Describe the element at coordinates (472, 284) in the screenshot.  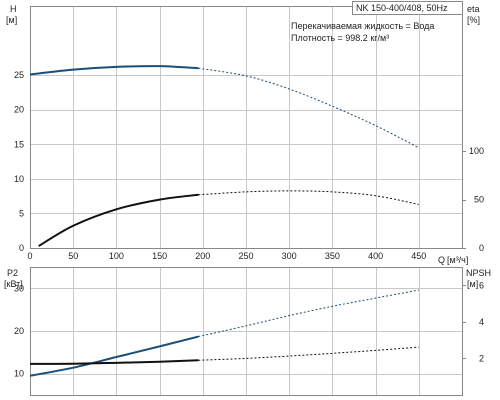
I see `npsh-axis-unit: [м]` at that location.